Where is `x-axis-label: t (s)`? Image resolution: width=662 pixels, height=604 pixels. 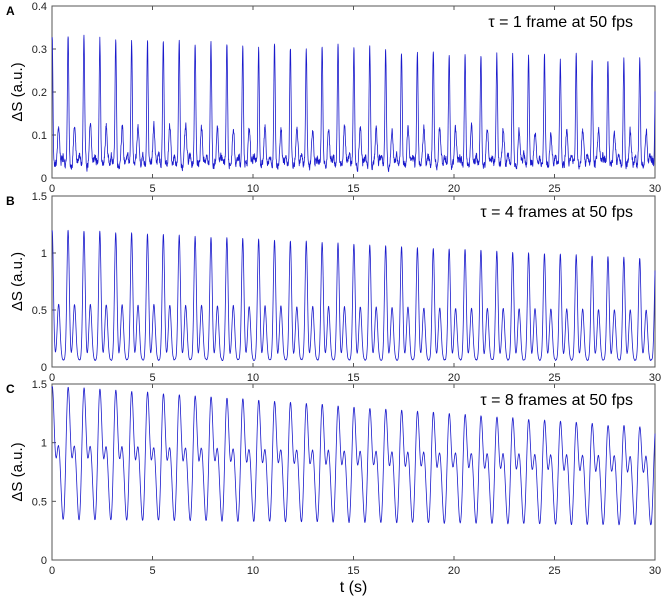 x-axis-label: t (s) is located at coordinates (354, 587).